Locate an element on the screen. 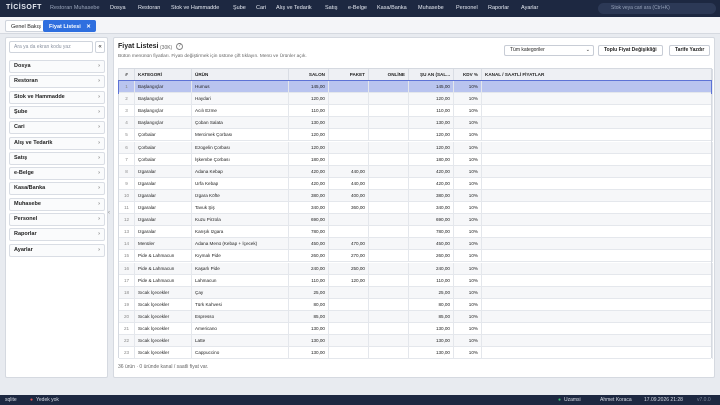 This screenshot has width=720, height=405. print-button: Tarife Yazdır is located at coordinates (690, 50).